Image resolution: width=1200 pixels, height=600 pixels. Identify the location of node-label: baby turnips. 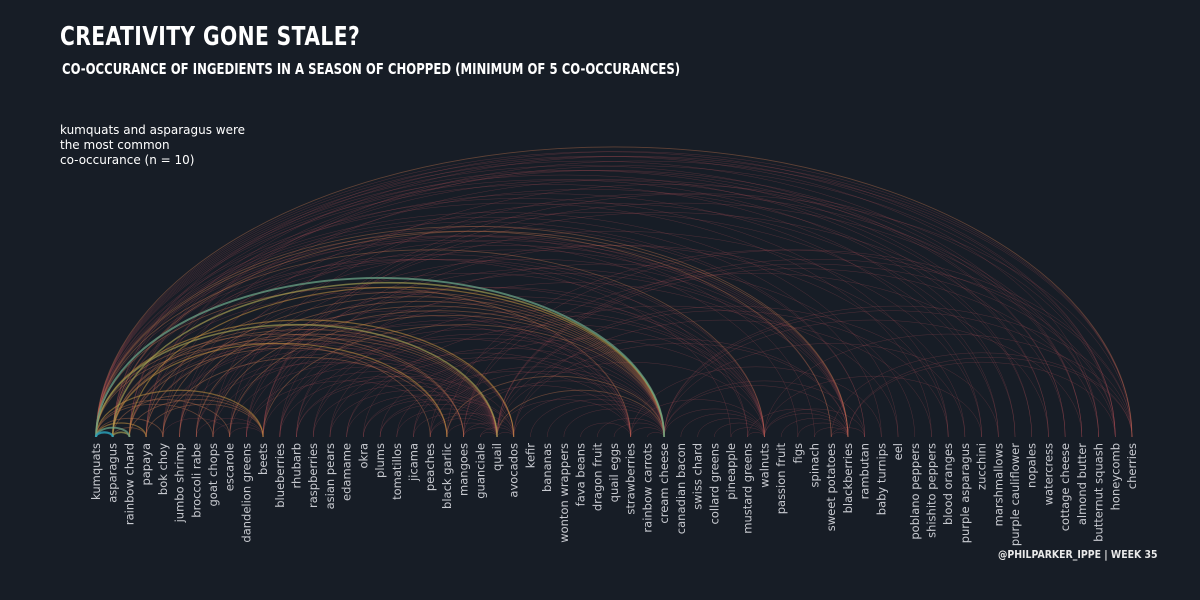
(881, 479).